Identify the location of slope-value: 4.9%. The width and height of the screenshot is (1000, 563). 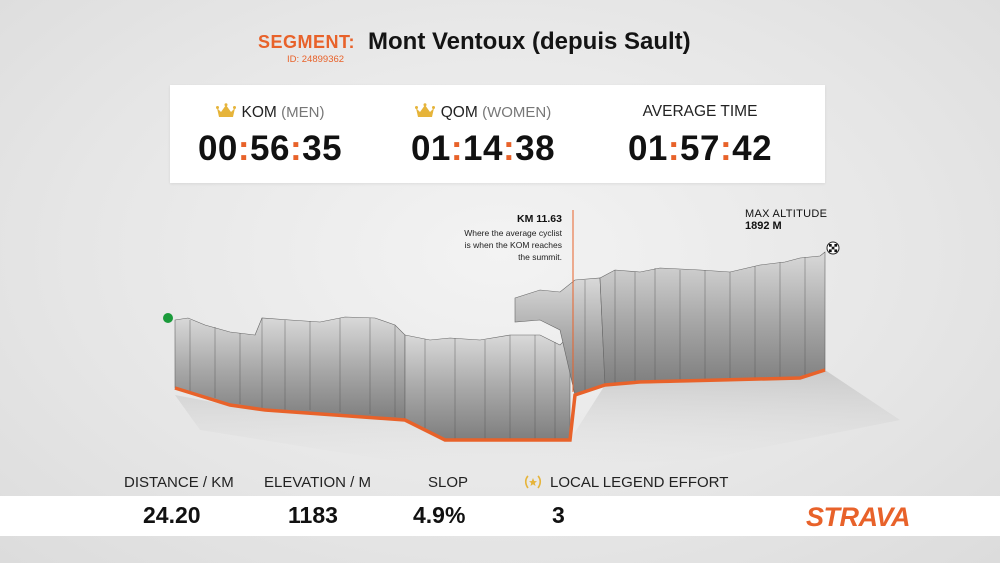
(439, 515).